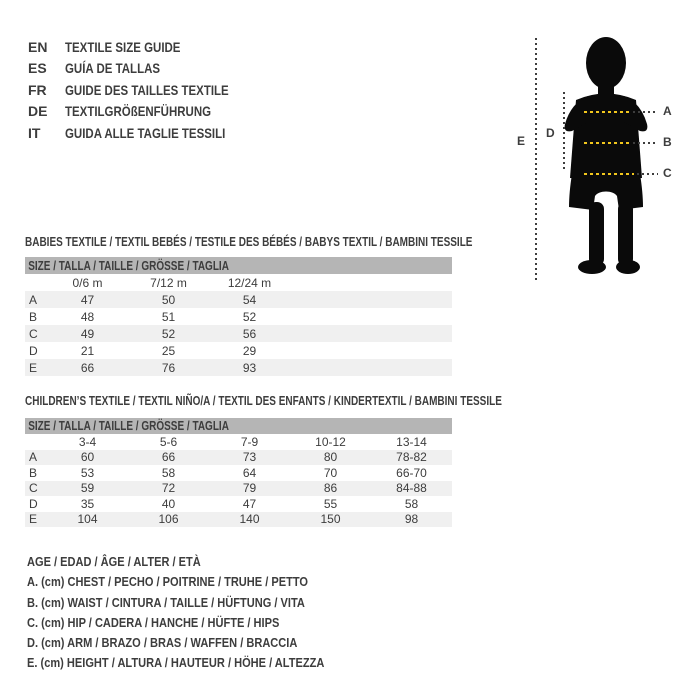  I want to click on size-value: 84-88, so click(412, 488).